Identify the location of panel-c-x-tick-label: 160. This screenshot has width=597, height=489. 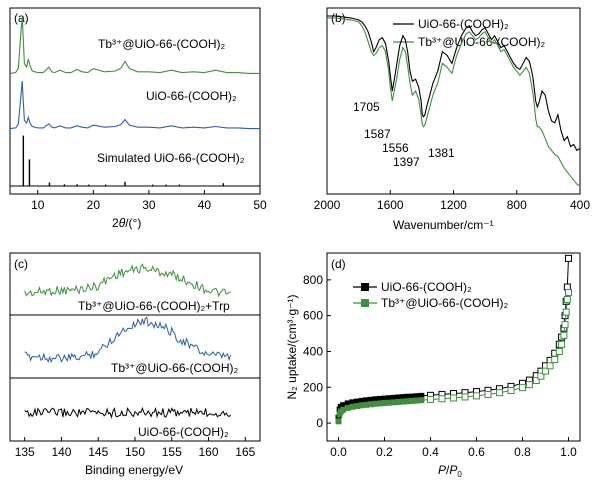
(209, 452).